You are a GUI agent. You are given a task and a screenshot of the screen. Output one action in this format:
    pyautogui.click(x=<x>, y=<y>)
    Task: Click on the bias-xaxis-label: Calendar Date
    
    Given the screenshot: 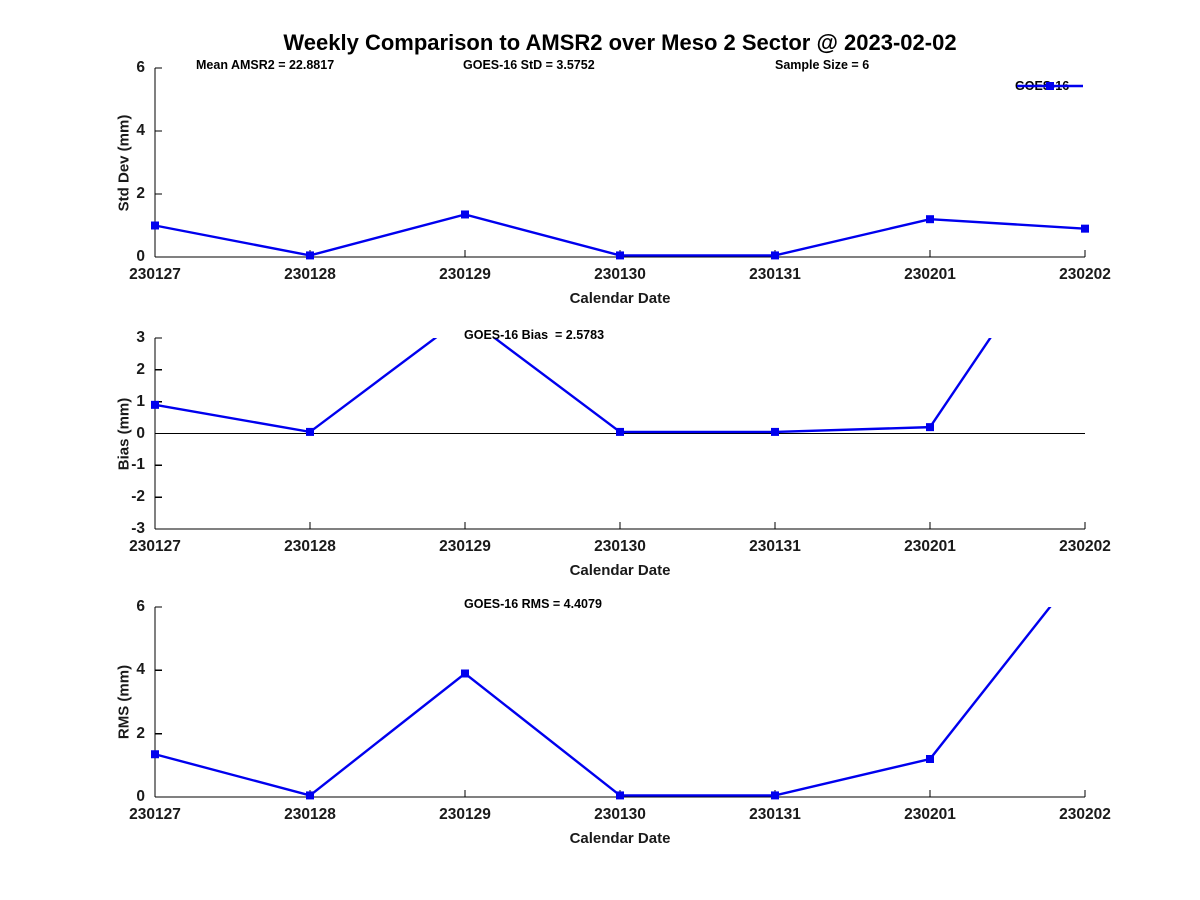 What is the action you would take?
    pyautogui.click(x=620, y=570)
    